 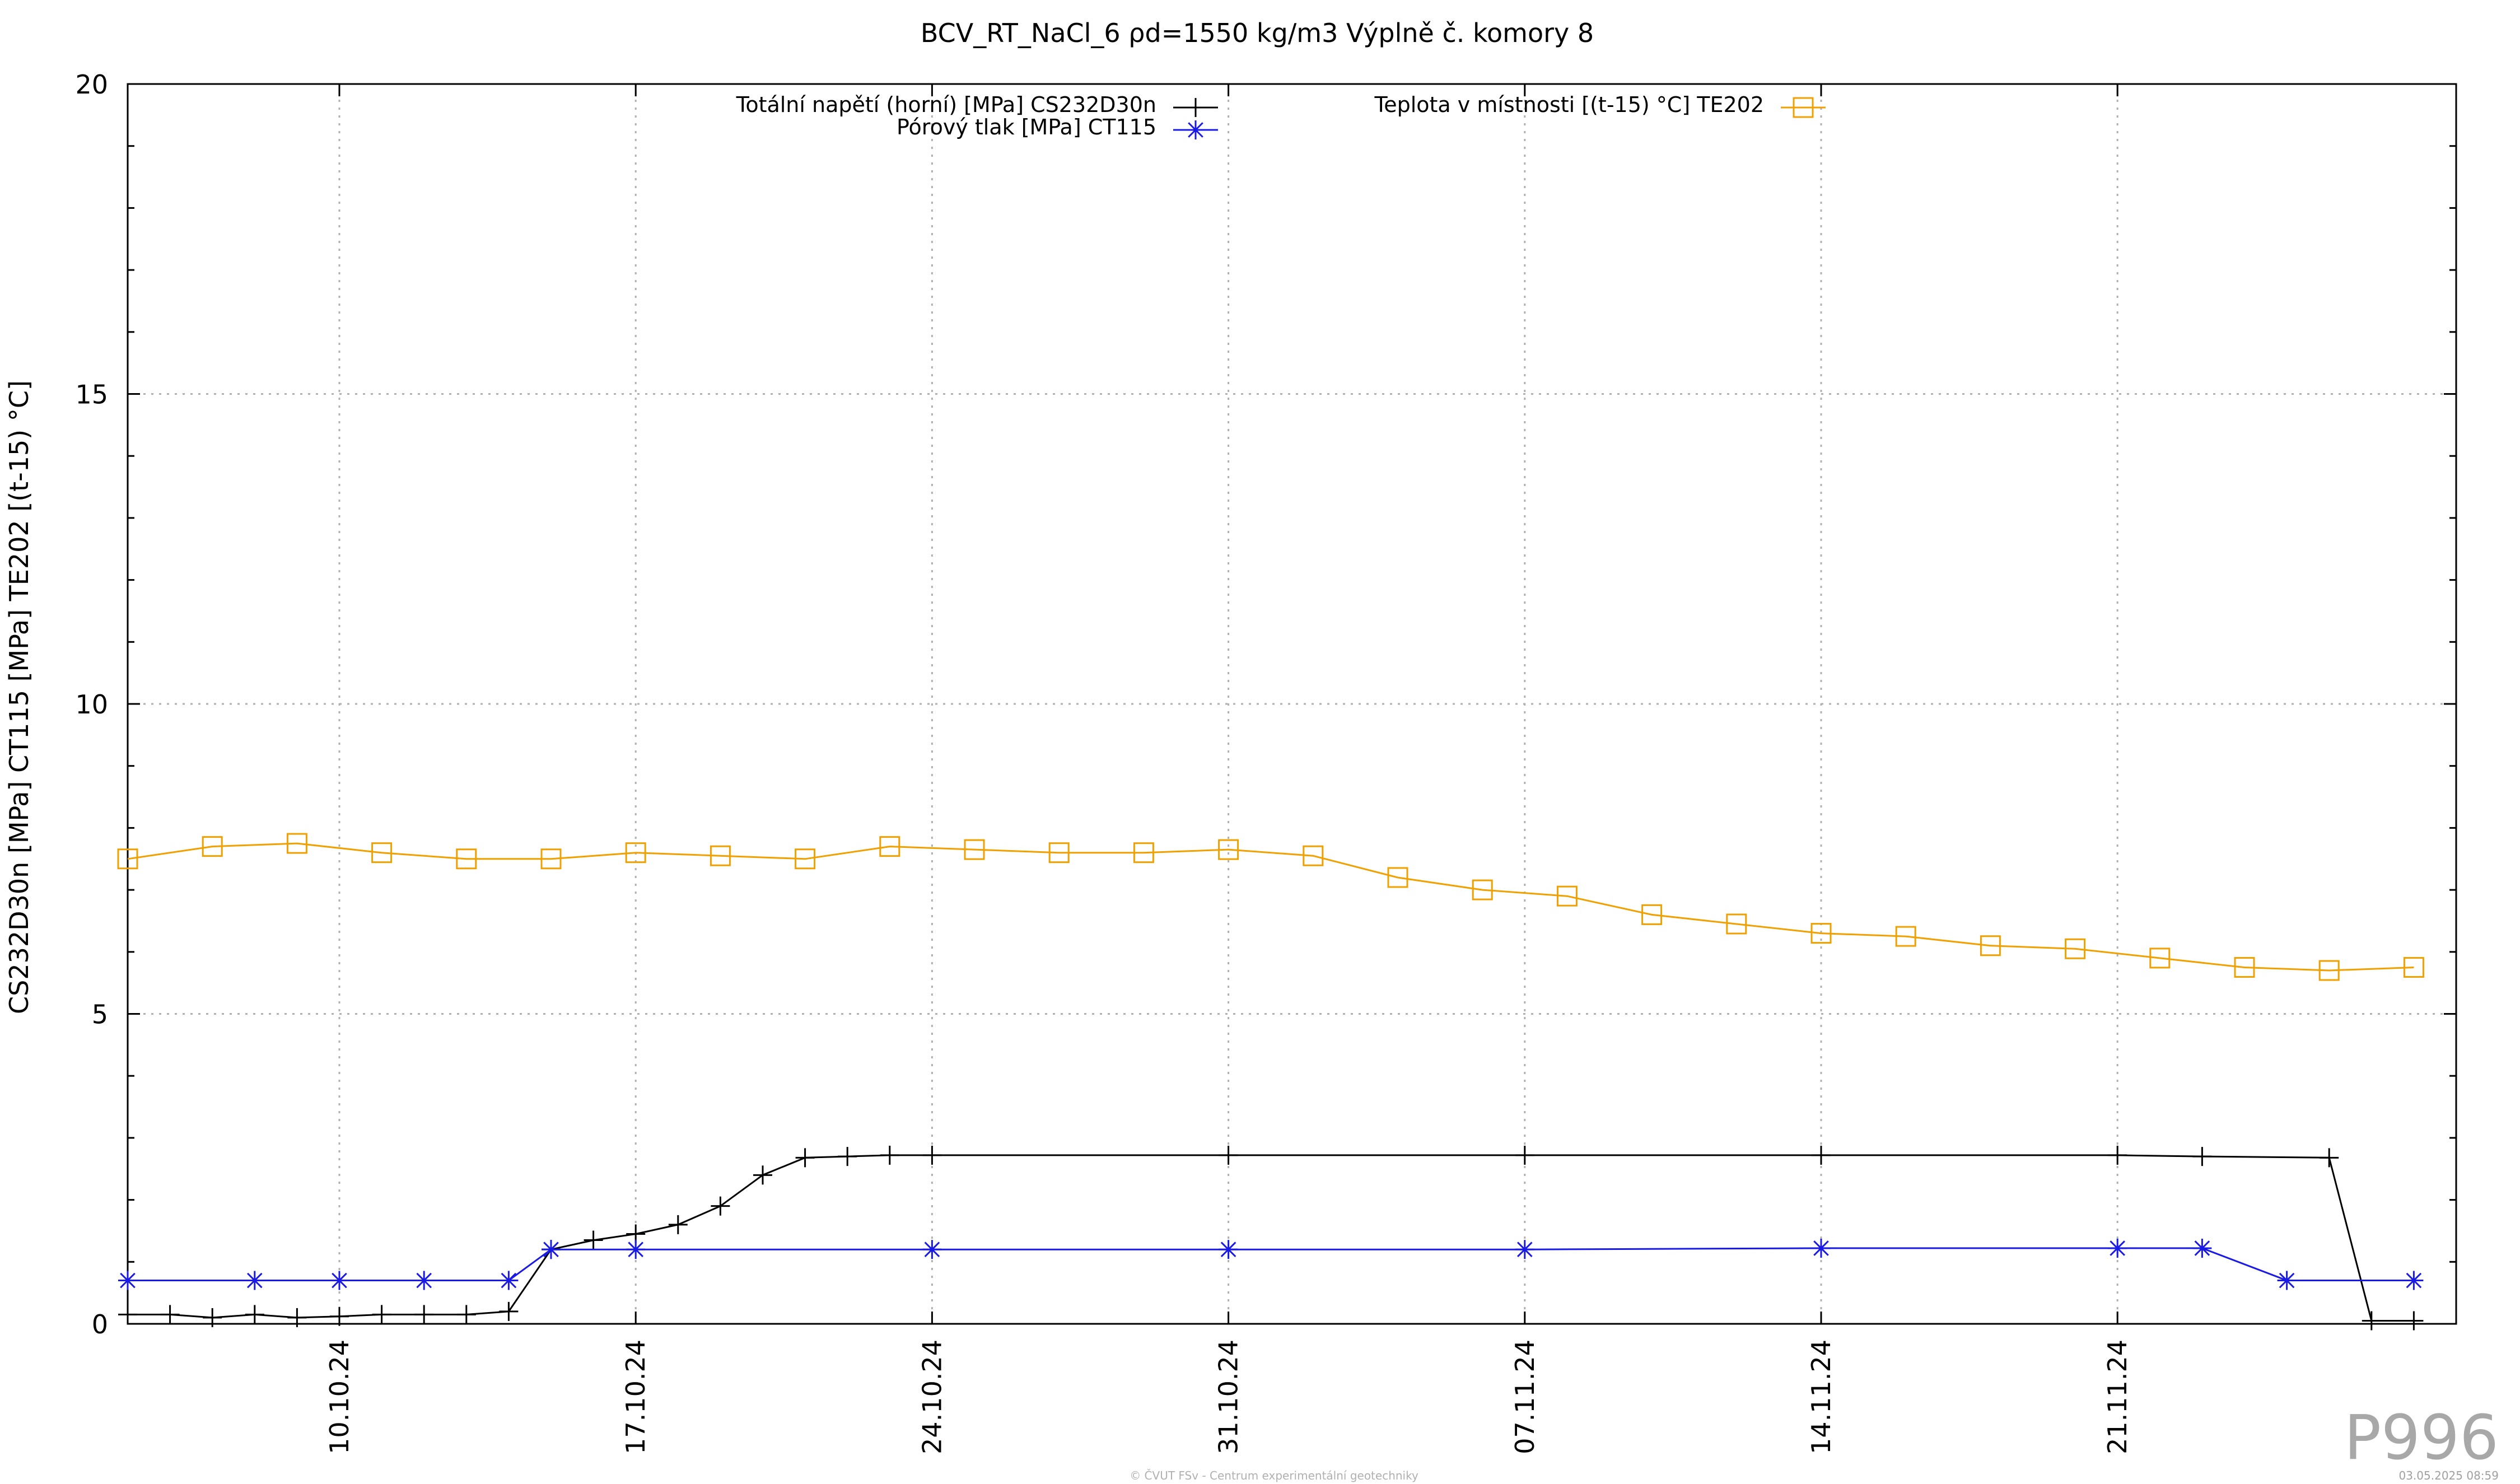 What do you see at coordinates (636, 1397) in the screenshot?
I see `x-tick-label: 17.10.24` at bounding box center [636, 1397].